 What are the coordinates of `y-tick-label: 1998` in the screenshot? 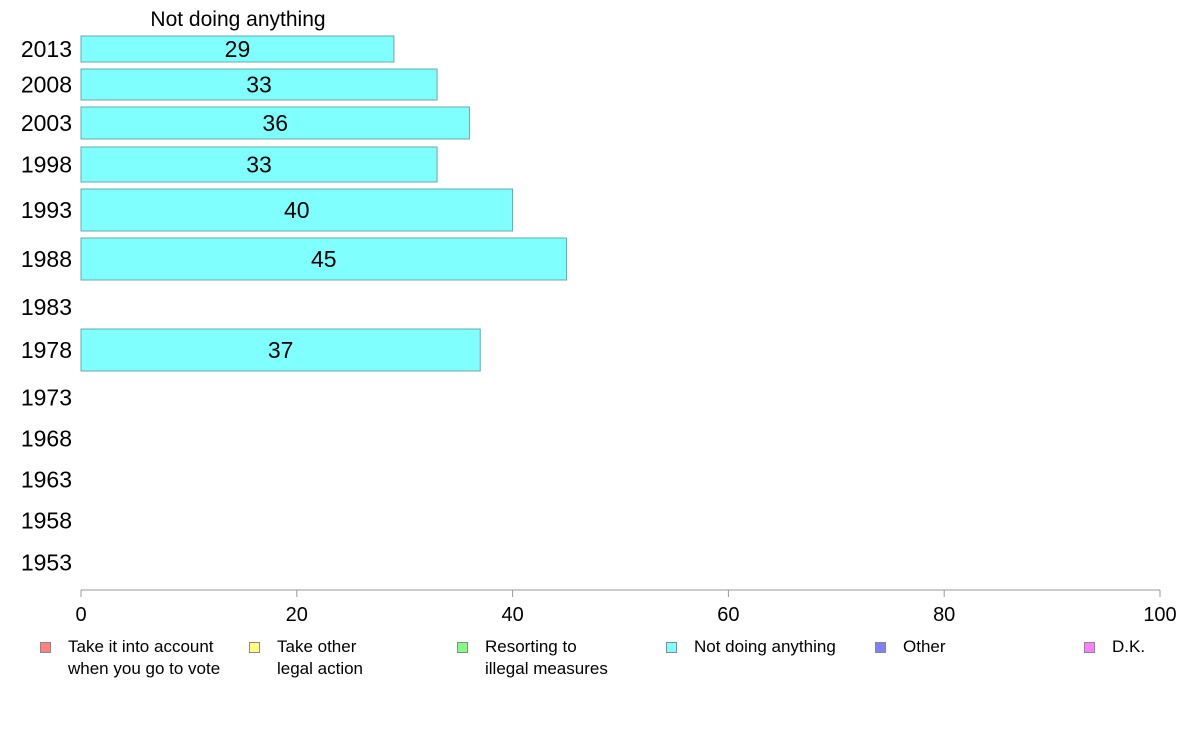 It's located at (46, 165).